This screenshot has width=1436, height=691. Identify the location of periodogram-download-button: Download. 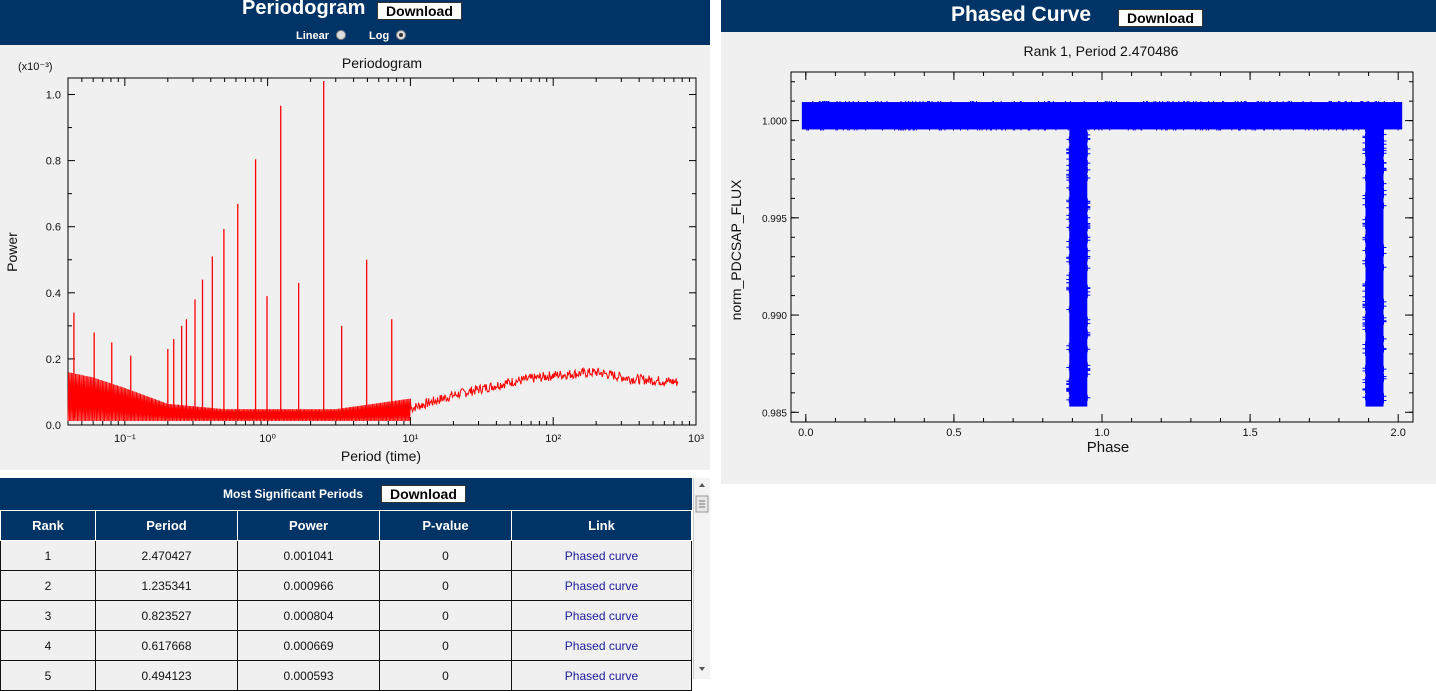
(419, 11).